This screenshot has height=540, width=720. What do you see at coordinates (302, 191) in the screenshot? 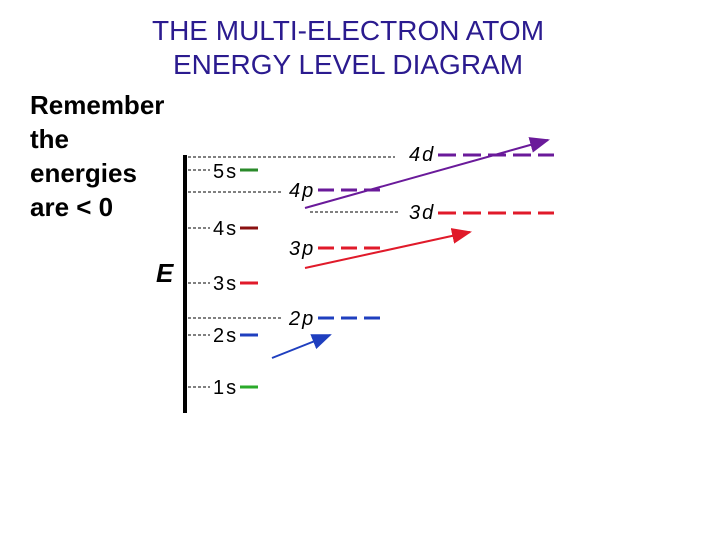
I see `level-label: 4p` at bounding box center [302, 191].